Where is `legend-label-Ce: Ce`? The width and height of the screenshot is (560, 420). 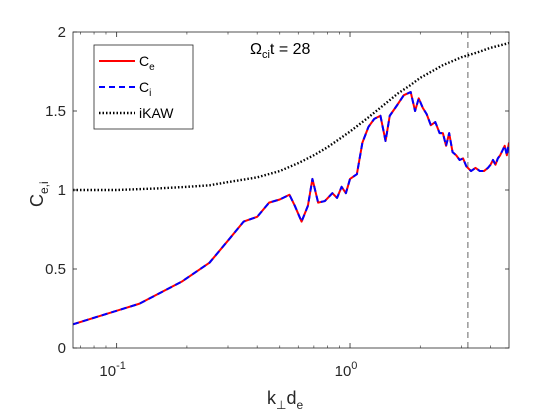 legend-label-Ce: Ce is located at coordinates (147, 63).